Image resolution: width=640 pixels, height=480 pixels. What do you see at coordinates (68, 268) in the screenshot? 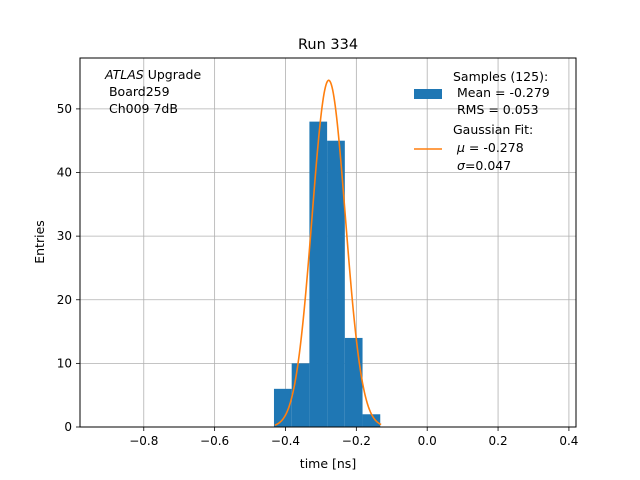
I see `y-axis-ticks: 0 10 20 30 40 50` at bounding box center [68, 268].